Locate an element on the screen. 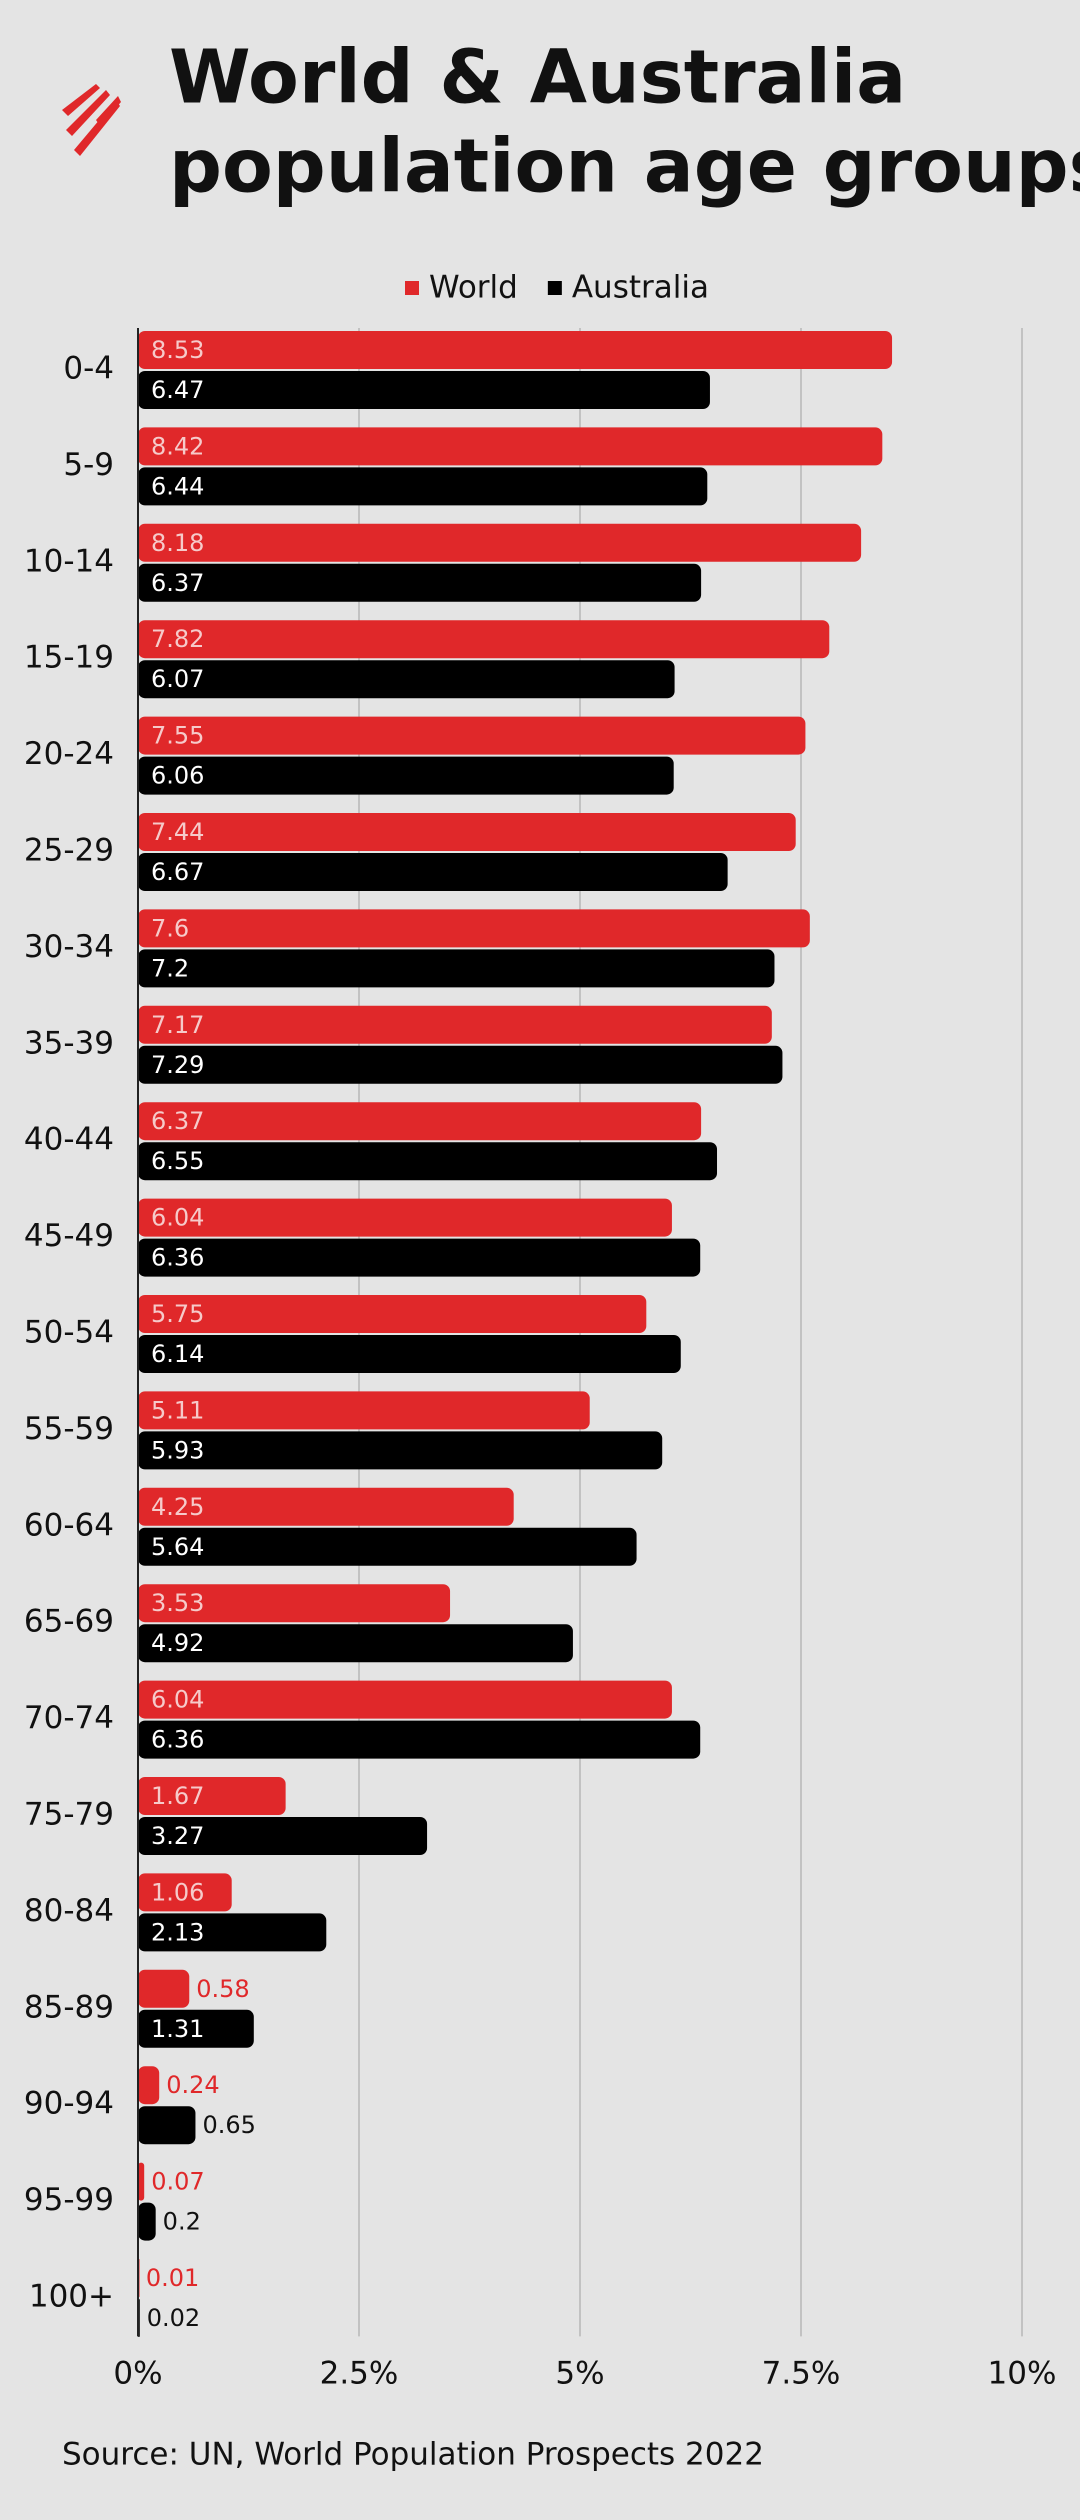  value-label: 6.36 is located at coordinates (177, 1258).